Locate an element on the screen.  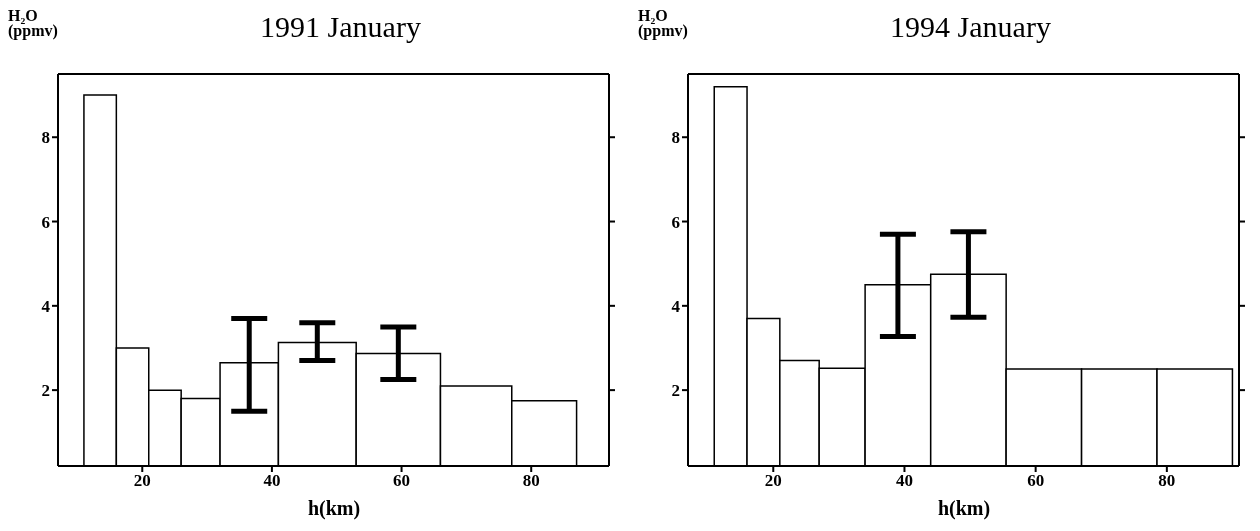
chart-title: 1991 January is located at coordinates (340, 27).